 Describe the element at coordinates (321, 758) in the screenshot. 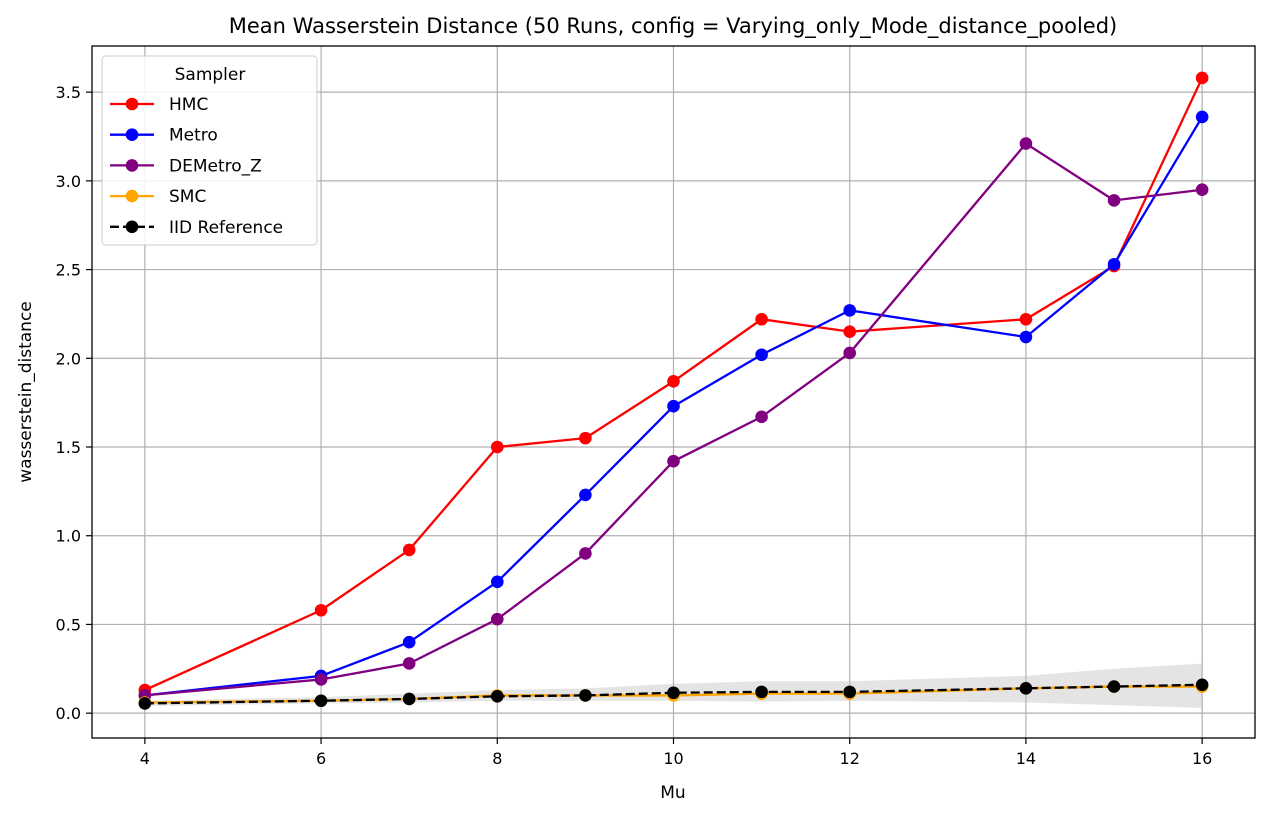

I see `x-tick-label: 6` at that location.